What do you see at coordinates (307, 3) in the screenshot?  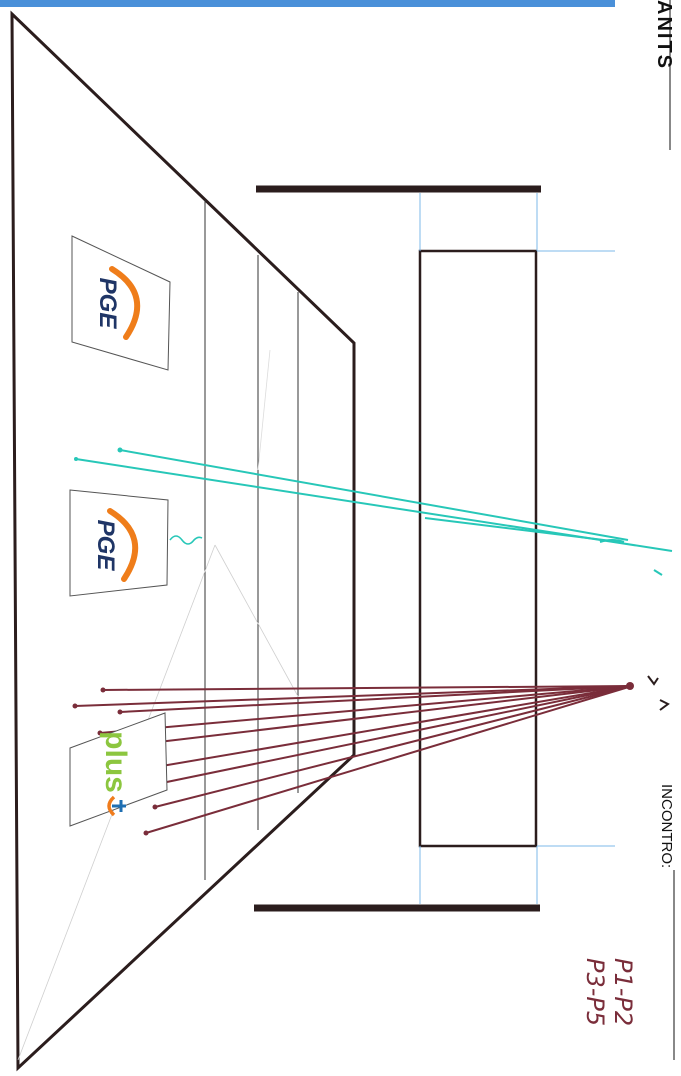 I see `header-bar` at bounding box center [307, 3].